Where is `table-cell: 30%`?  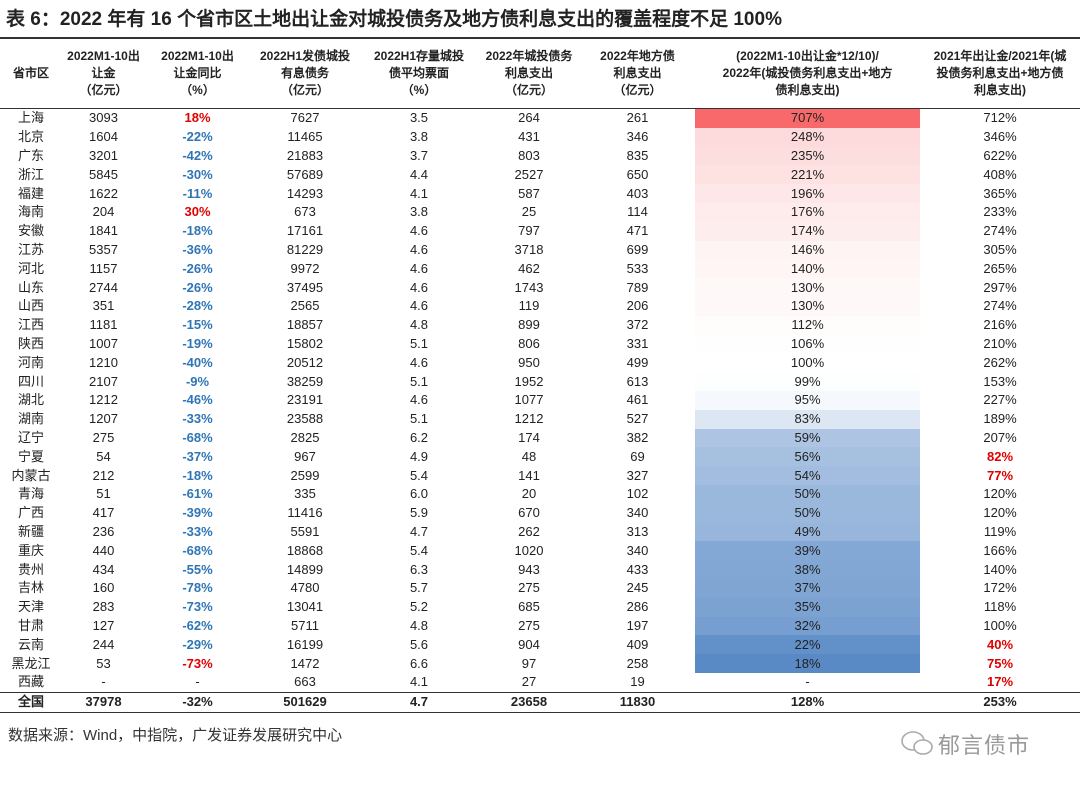 table-cell: 30% is located at coordinates (197, 212).